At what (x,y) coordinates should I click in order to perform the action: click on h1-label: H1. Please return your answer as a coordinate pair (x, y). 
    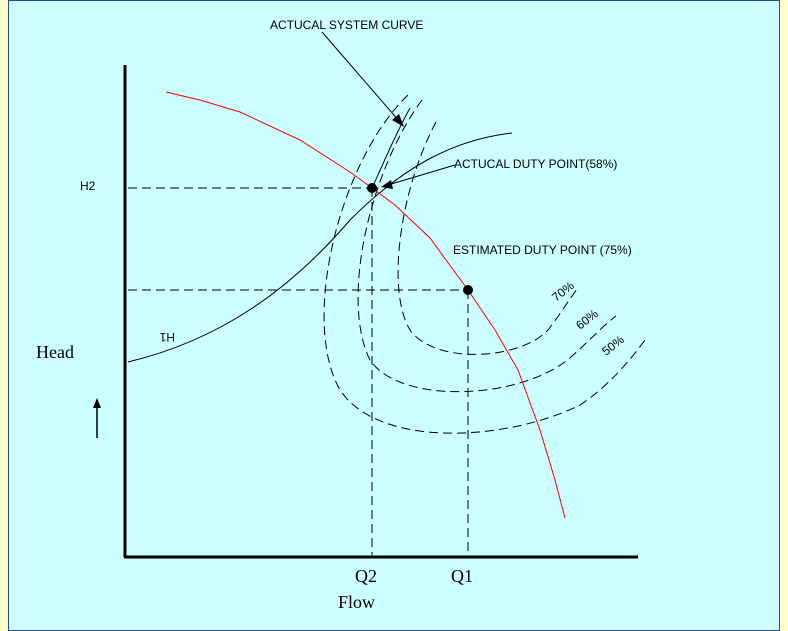
    Looking at the image, I should click on (167, 337).